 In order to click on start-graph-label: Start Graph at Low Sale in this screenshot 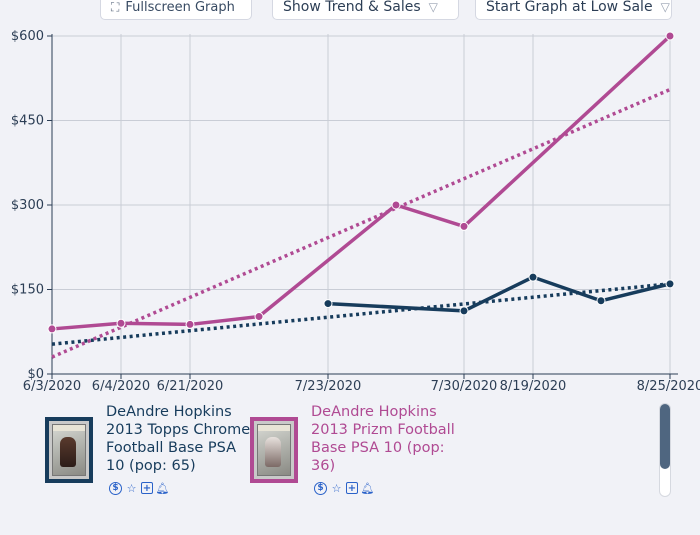, I will do `click(569, 7)`.